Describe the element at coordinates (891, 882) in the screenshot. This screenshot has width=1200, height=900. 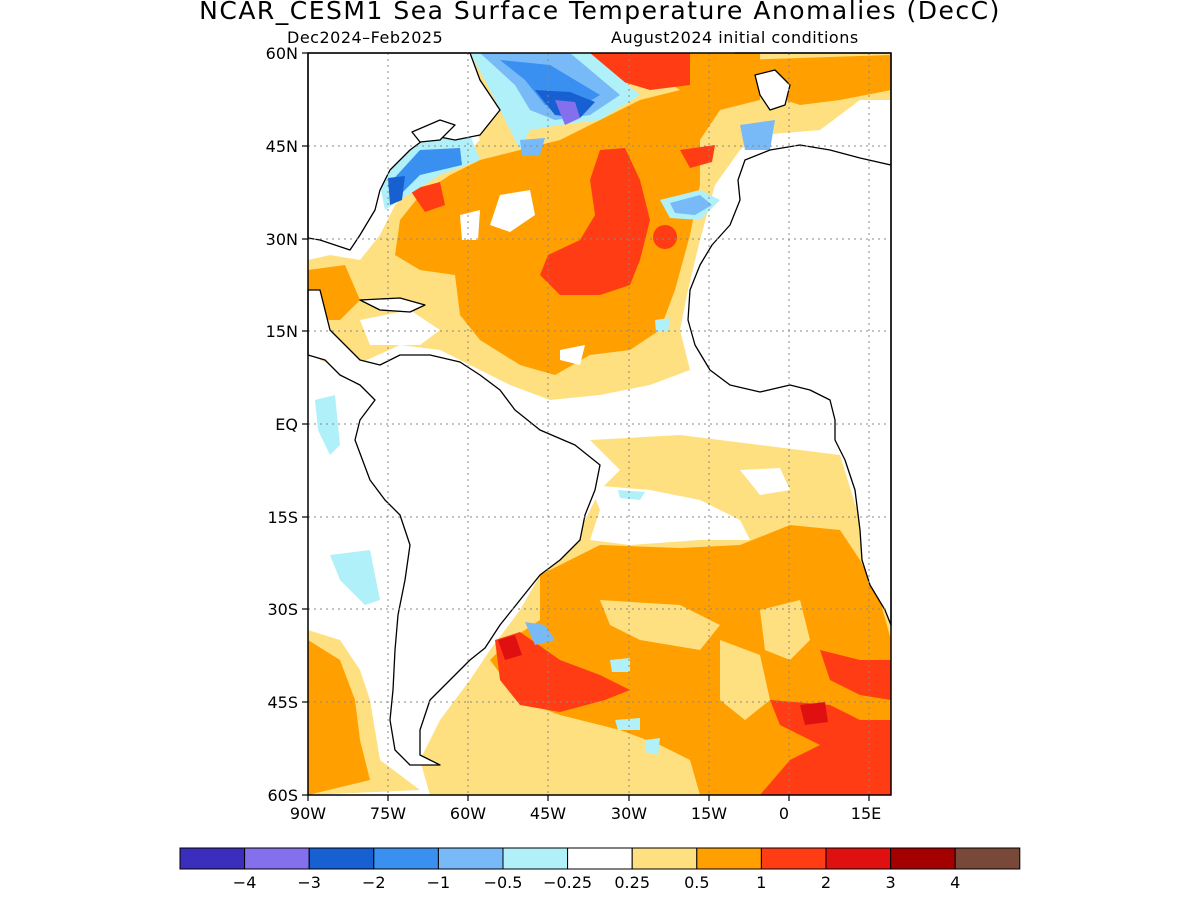
I see `colorbar-label: 3` at that location.